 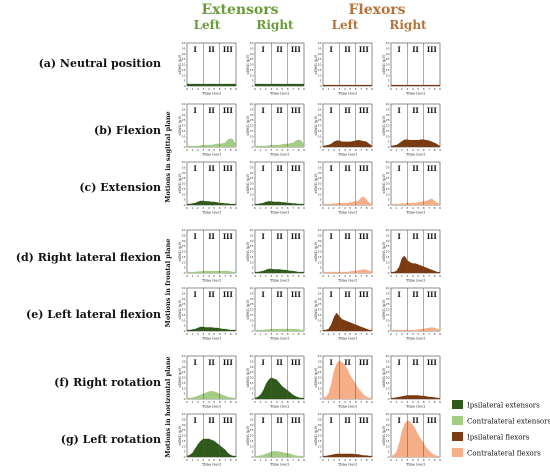 What do you see at coordinates (508, 422) in the screenshot?
I see `legend-label-contra-ext: Contralateral extensors` at bounding box center [508, 422].